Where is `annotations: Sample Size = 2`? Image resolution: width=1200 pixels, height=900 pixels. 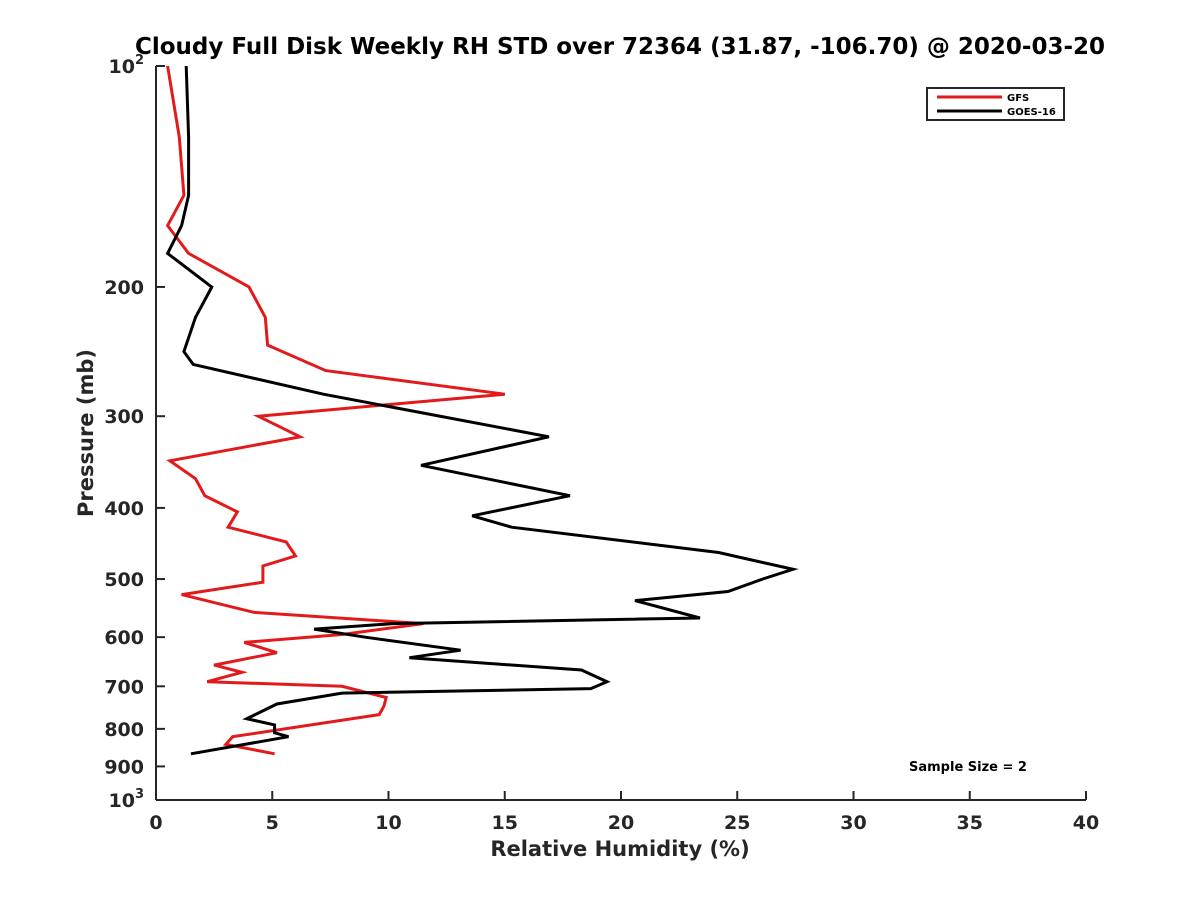 annotations: Sample Size = 2 is located at coordinates (968, 767).